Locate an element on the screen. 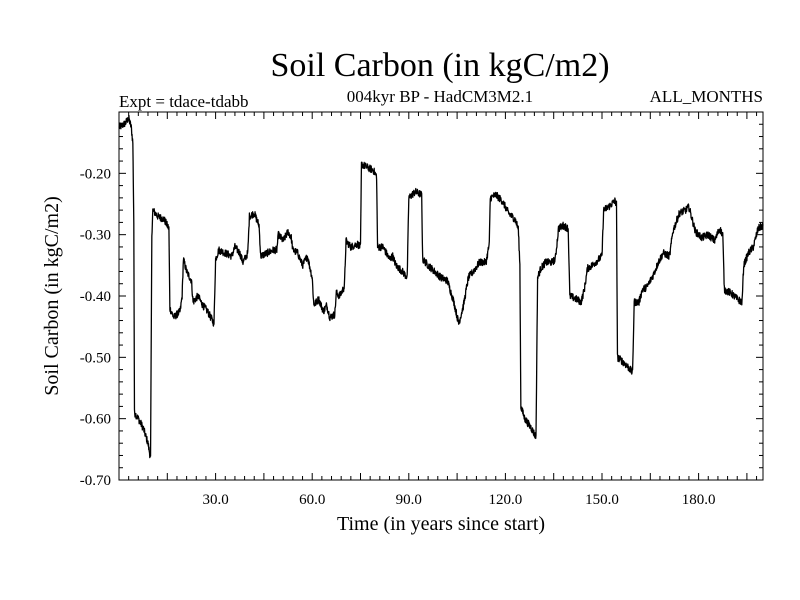  chart-title: Soil Carbon (in kgC/m2) is located at coordinates (439, 65).